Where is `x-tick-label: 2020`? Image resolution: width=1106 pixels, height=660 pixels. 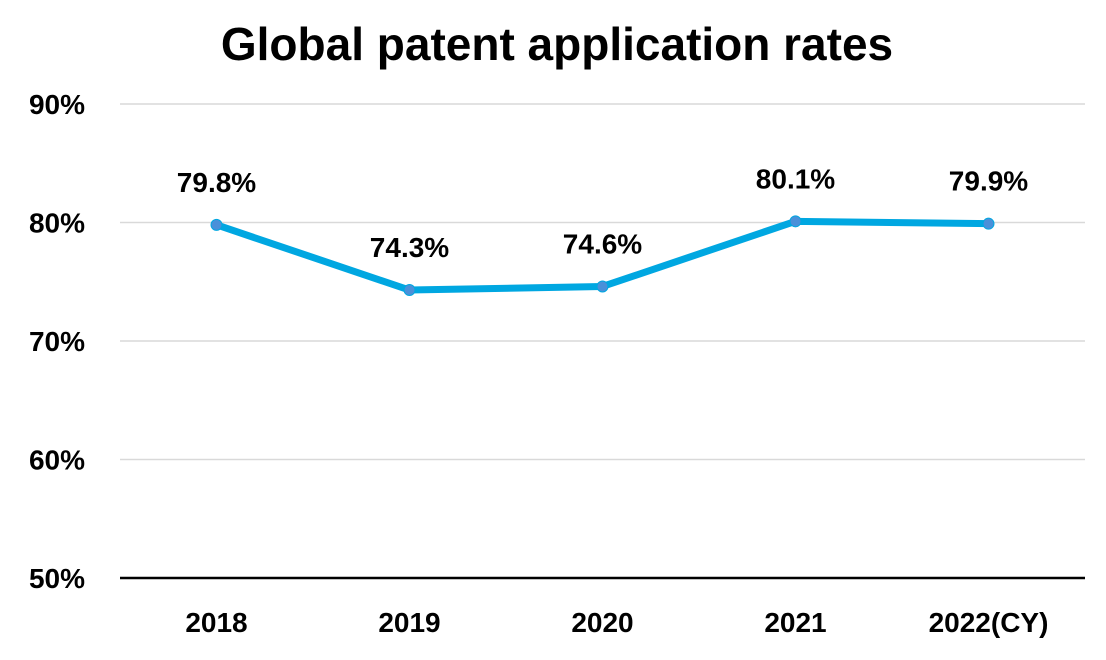
x-tick-label: 2020 is located at coordinates (602, 622).